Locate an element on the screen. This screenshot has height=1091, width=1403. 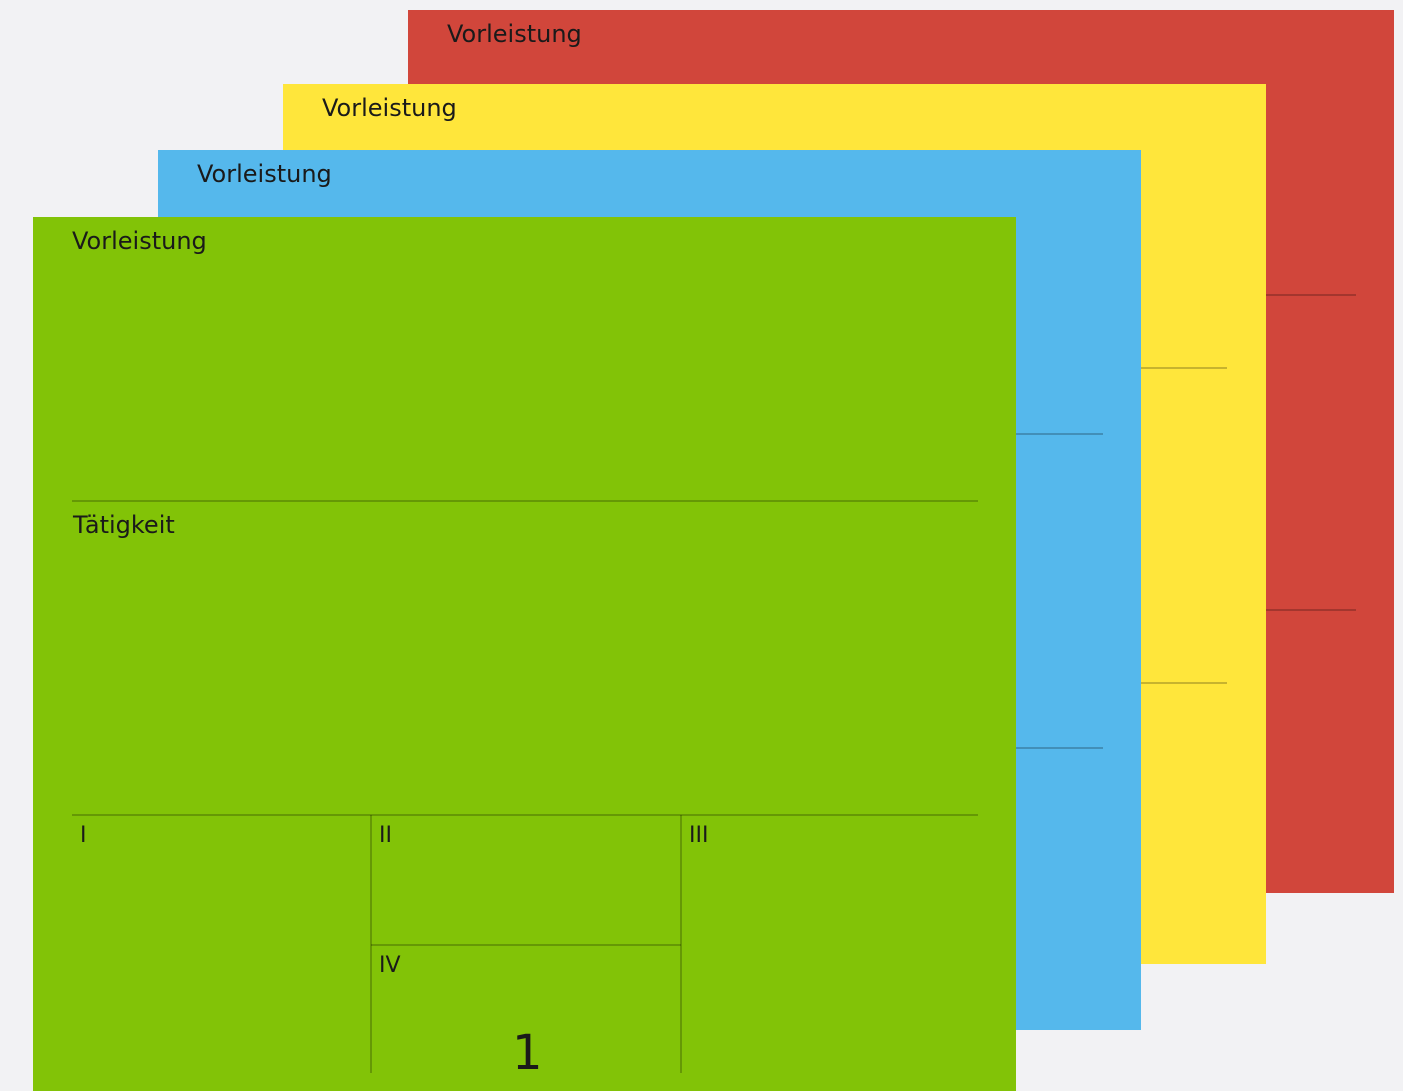
card-number: 1 is located at coordinates (527, 1053).